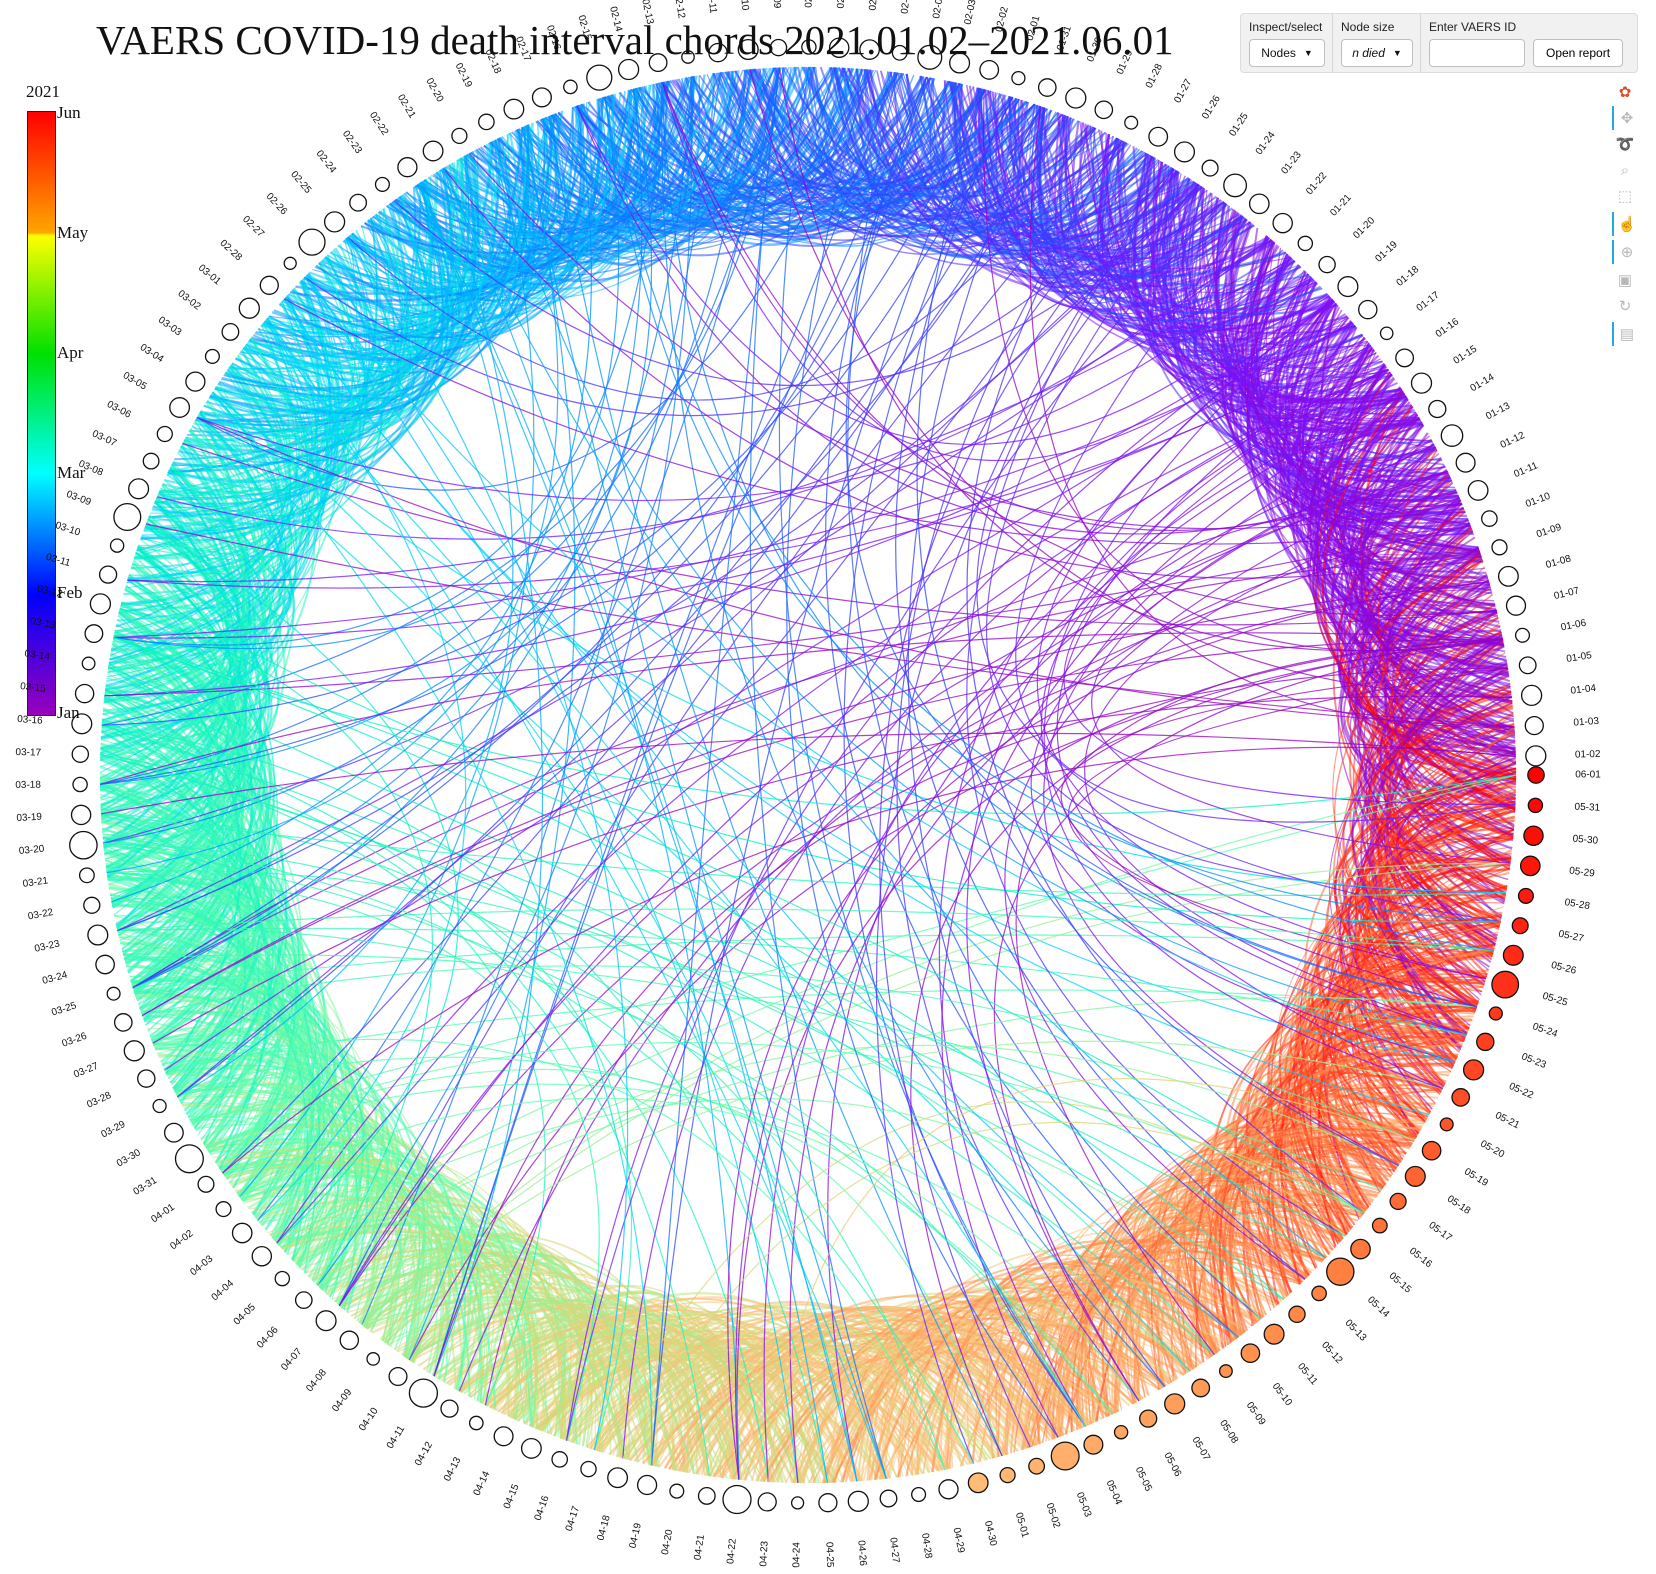  What do you see at coordinates (1625, 280) in the screenshot?
I see `save-icon: ▣` at bounding box center [1625, 280].